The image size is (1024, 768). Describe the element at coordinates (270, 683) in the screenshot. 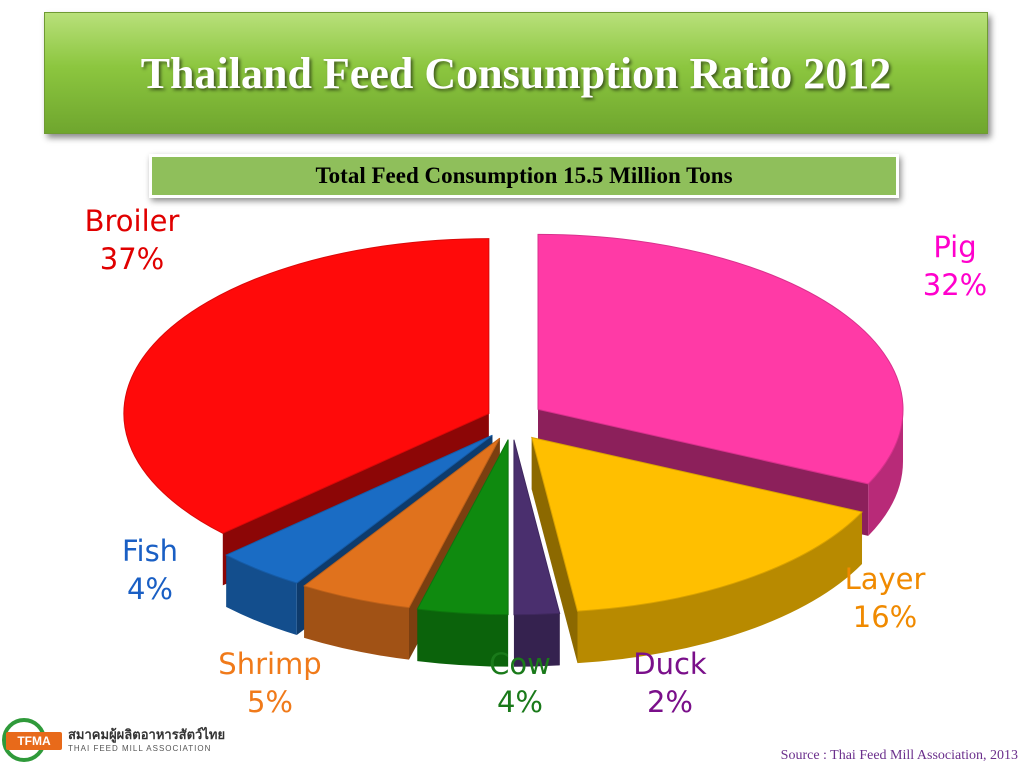

I see `label-shrimp: Shrimp 5%` at that location.